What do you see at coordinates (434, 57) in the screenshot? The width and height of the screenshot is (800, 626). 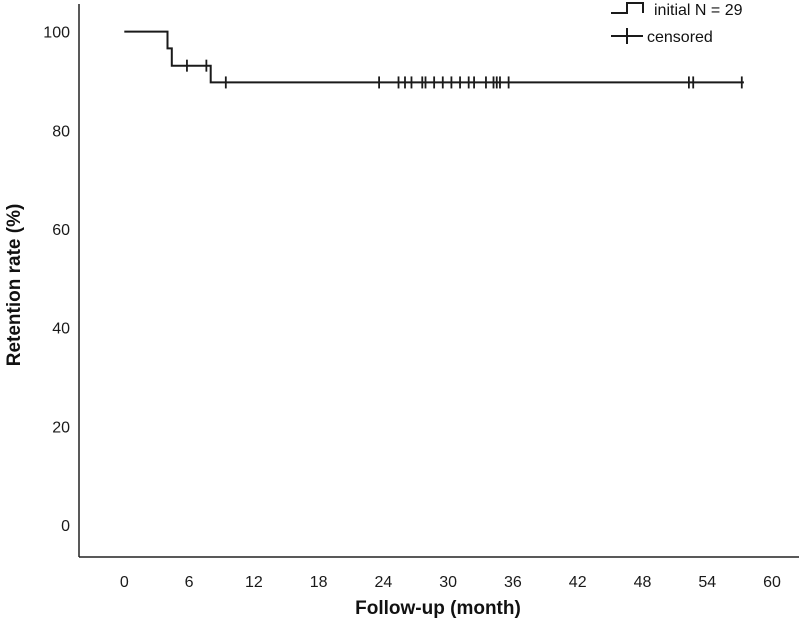 I see `km-step-line` at bounding box center [434, 57].